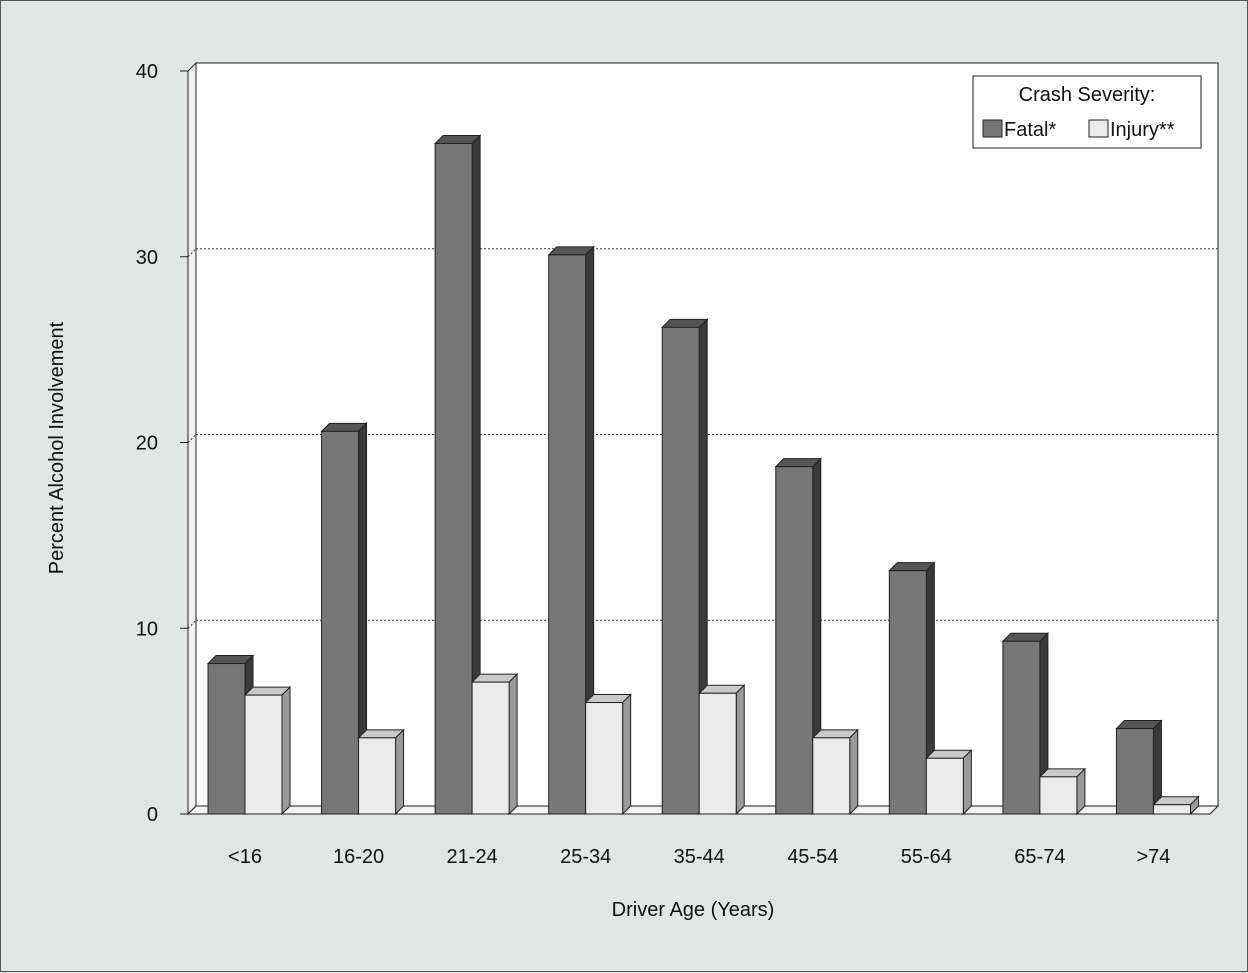 This screenshot has height=973, width=1248. I want to click on x-tick-label: 25-34, so click(585, 857).